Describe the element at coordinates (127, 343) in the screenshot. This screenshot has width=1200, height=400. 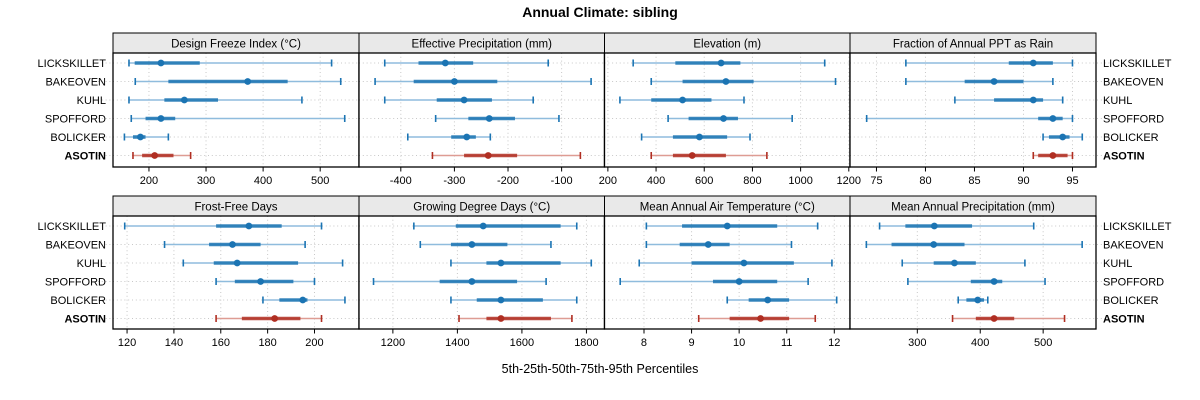
I see `x-tick-label: 120` at that location.